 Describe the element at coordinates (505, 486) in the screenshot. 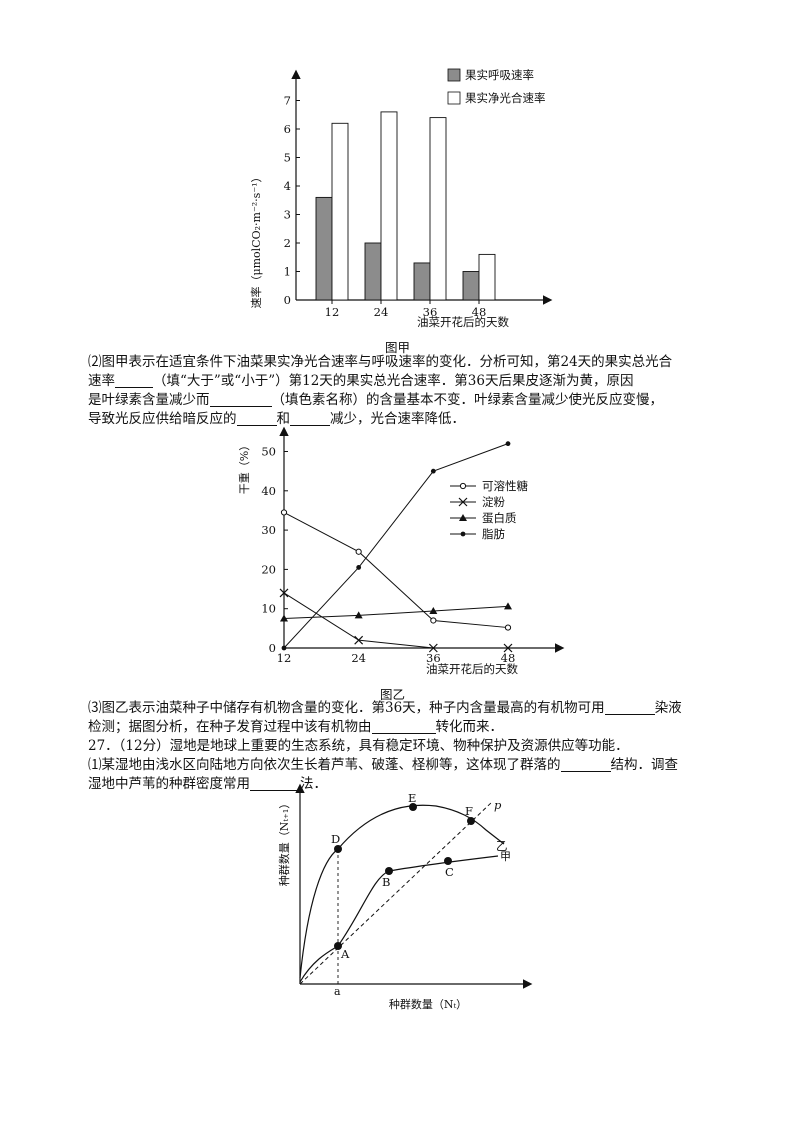

I see `legend-label-soluble-sugar: 可溶性糖` at that location.